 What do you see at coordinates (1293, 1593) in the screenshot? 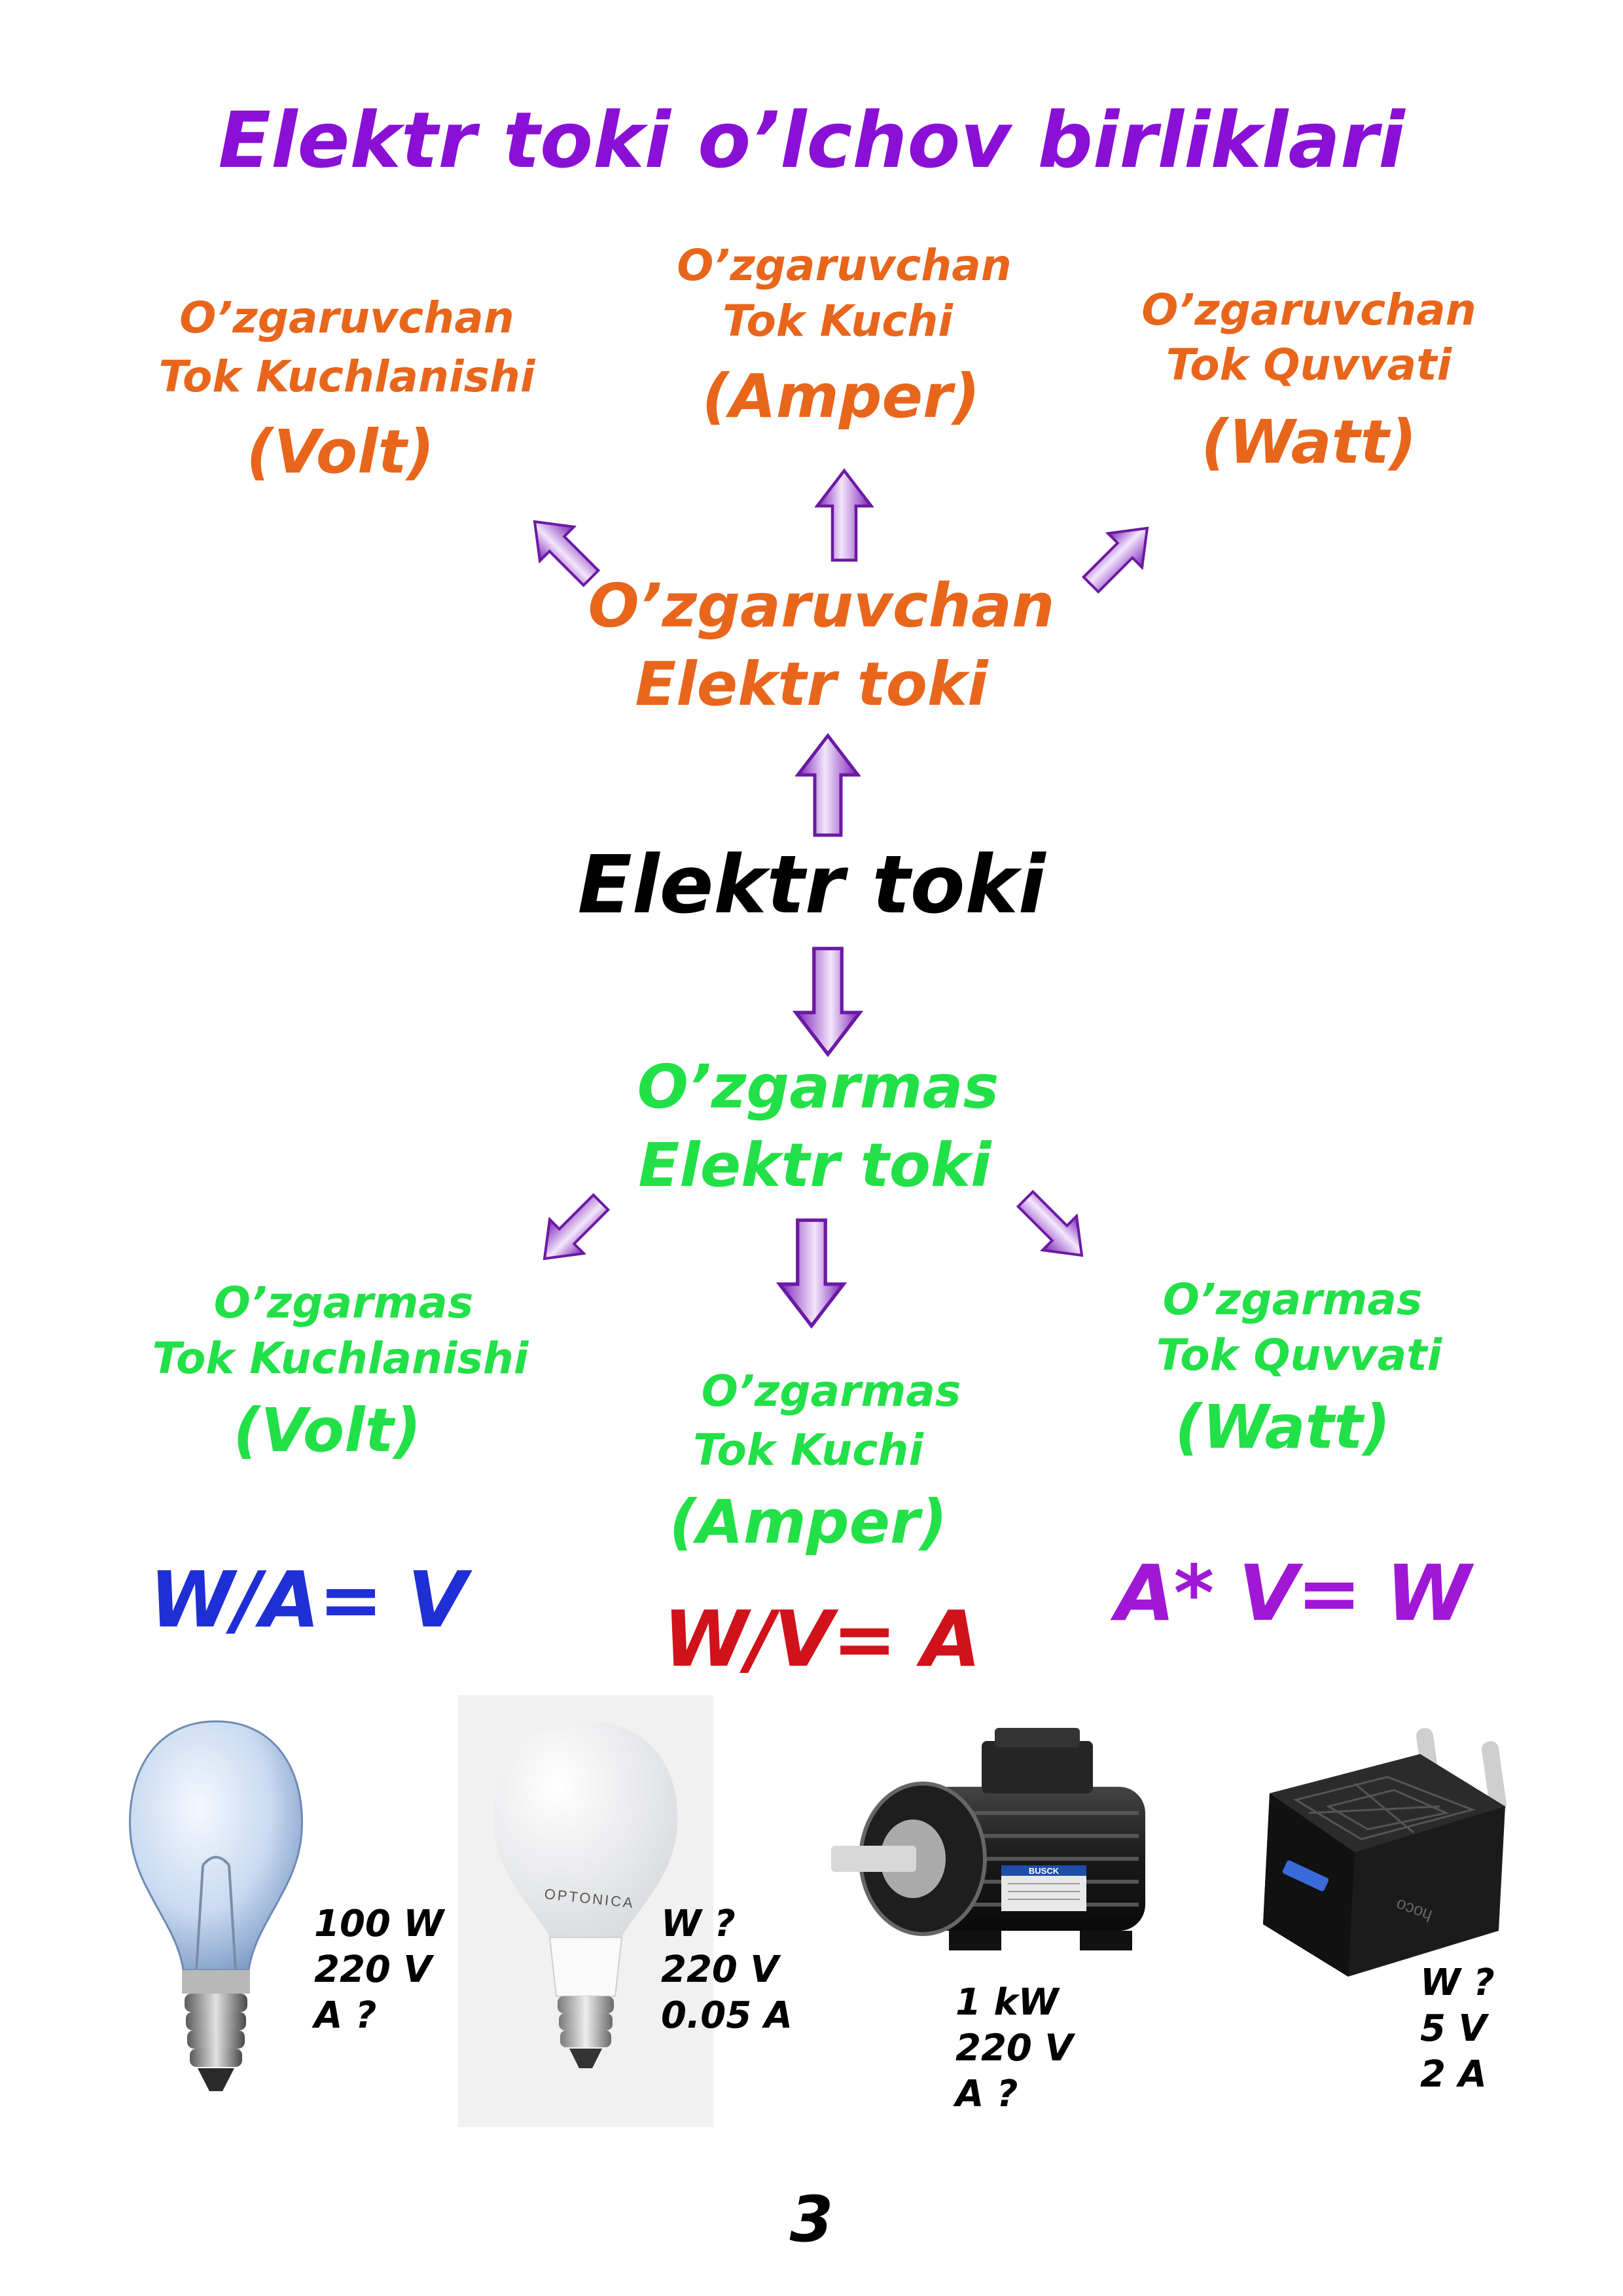
I see `formula-power: A* V= W` at bounding box center [1293, 1593].